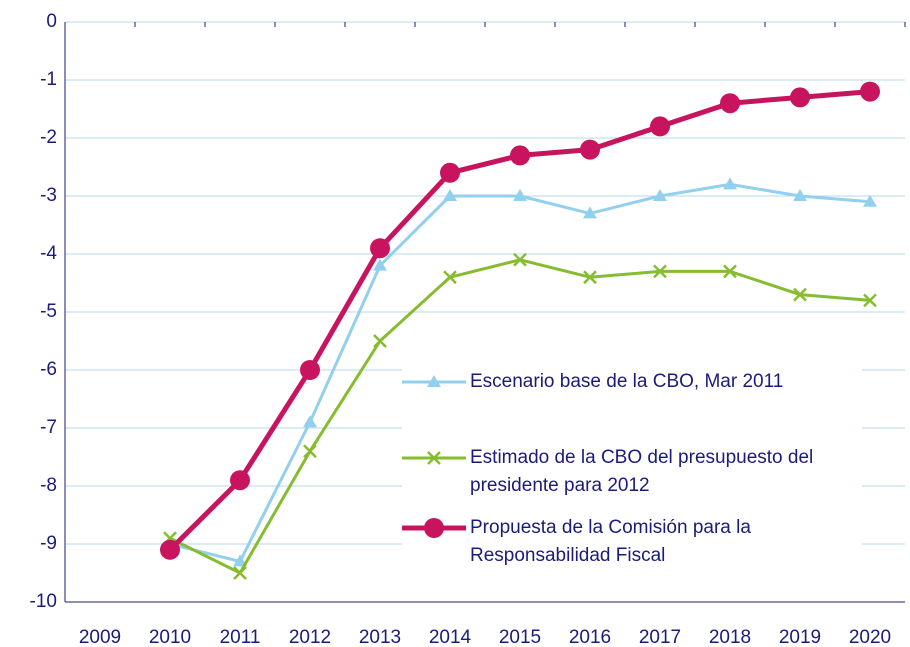  Describe the element at coordinates (310, 637) in the screenshot. I see `x-tick-label: 2012` at that location.